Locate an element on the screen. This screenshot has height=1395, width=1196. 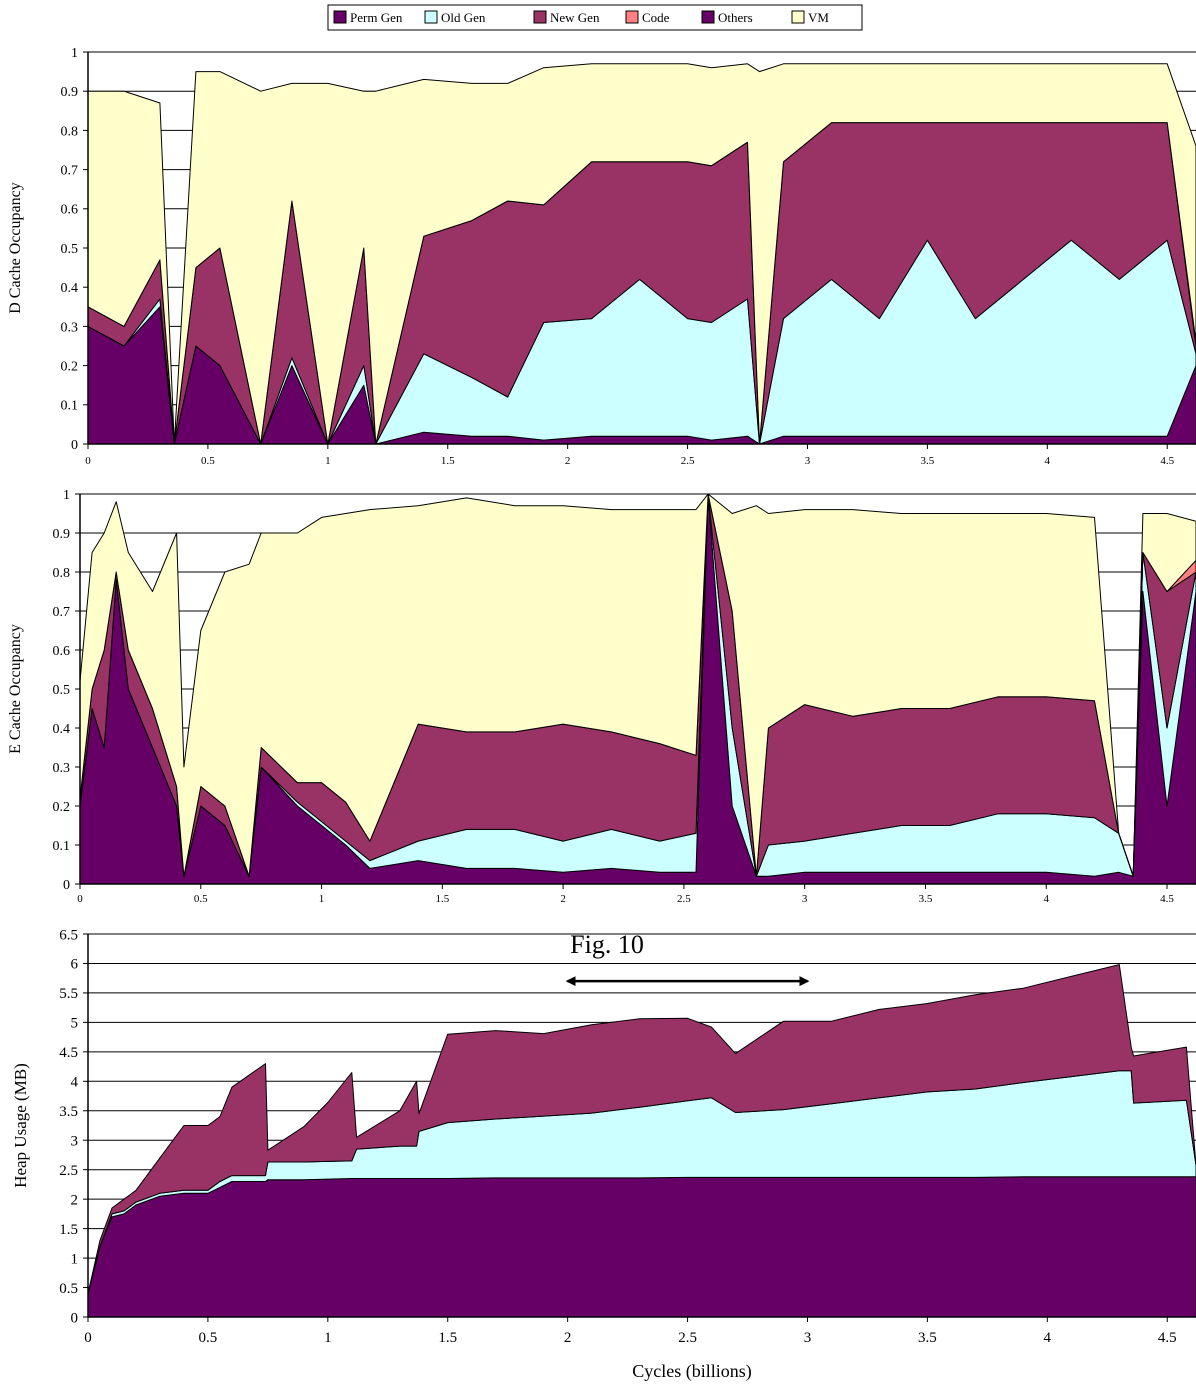
y-tick-label: 6 is located at coordinates (75, 965).